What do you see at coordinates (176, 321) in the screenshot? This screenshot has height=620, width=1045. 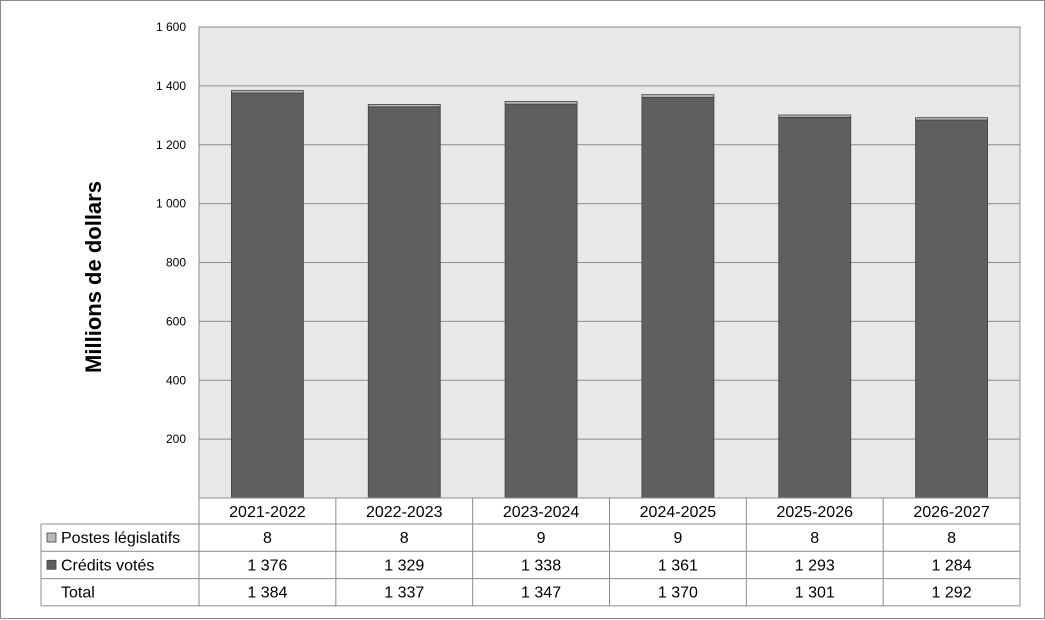 I see `y-tick-label: 600` at bounding box center [176, 321].